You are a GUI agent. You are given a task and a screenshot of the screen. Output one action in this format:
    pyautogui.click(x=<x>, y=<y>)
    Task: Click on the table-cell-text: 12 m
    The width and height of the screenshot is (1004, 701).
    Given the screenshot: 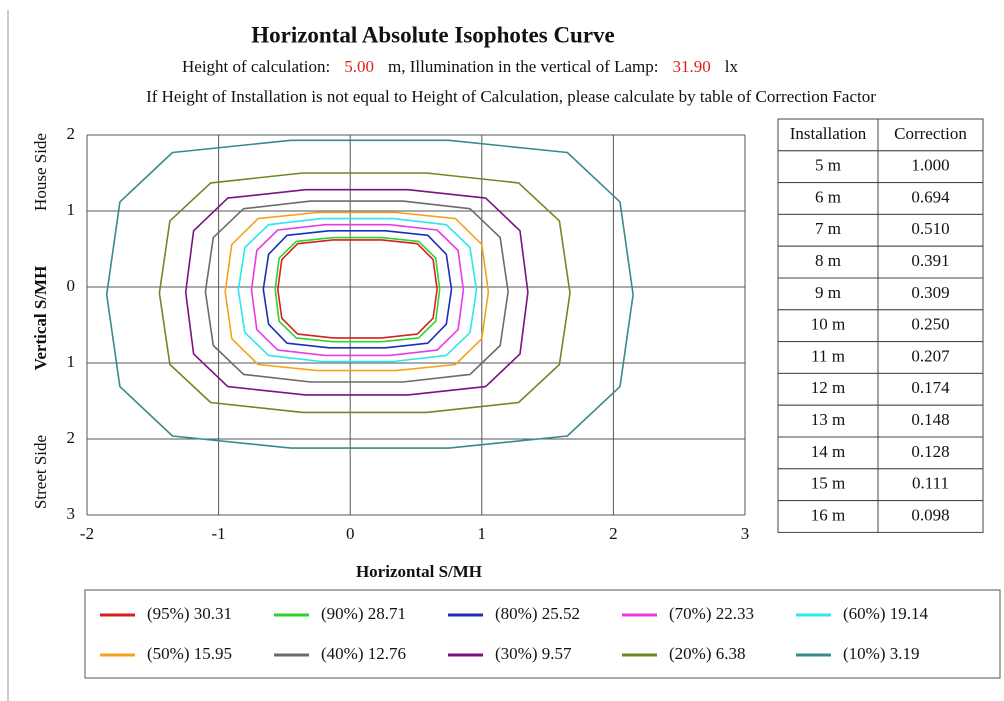 What is the action you would take?
    pyautogui.click(x=828, y=387)
    